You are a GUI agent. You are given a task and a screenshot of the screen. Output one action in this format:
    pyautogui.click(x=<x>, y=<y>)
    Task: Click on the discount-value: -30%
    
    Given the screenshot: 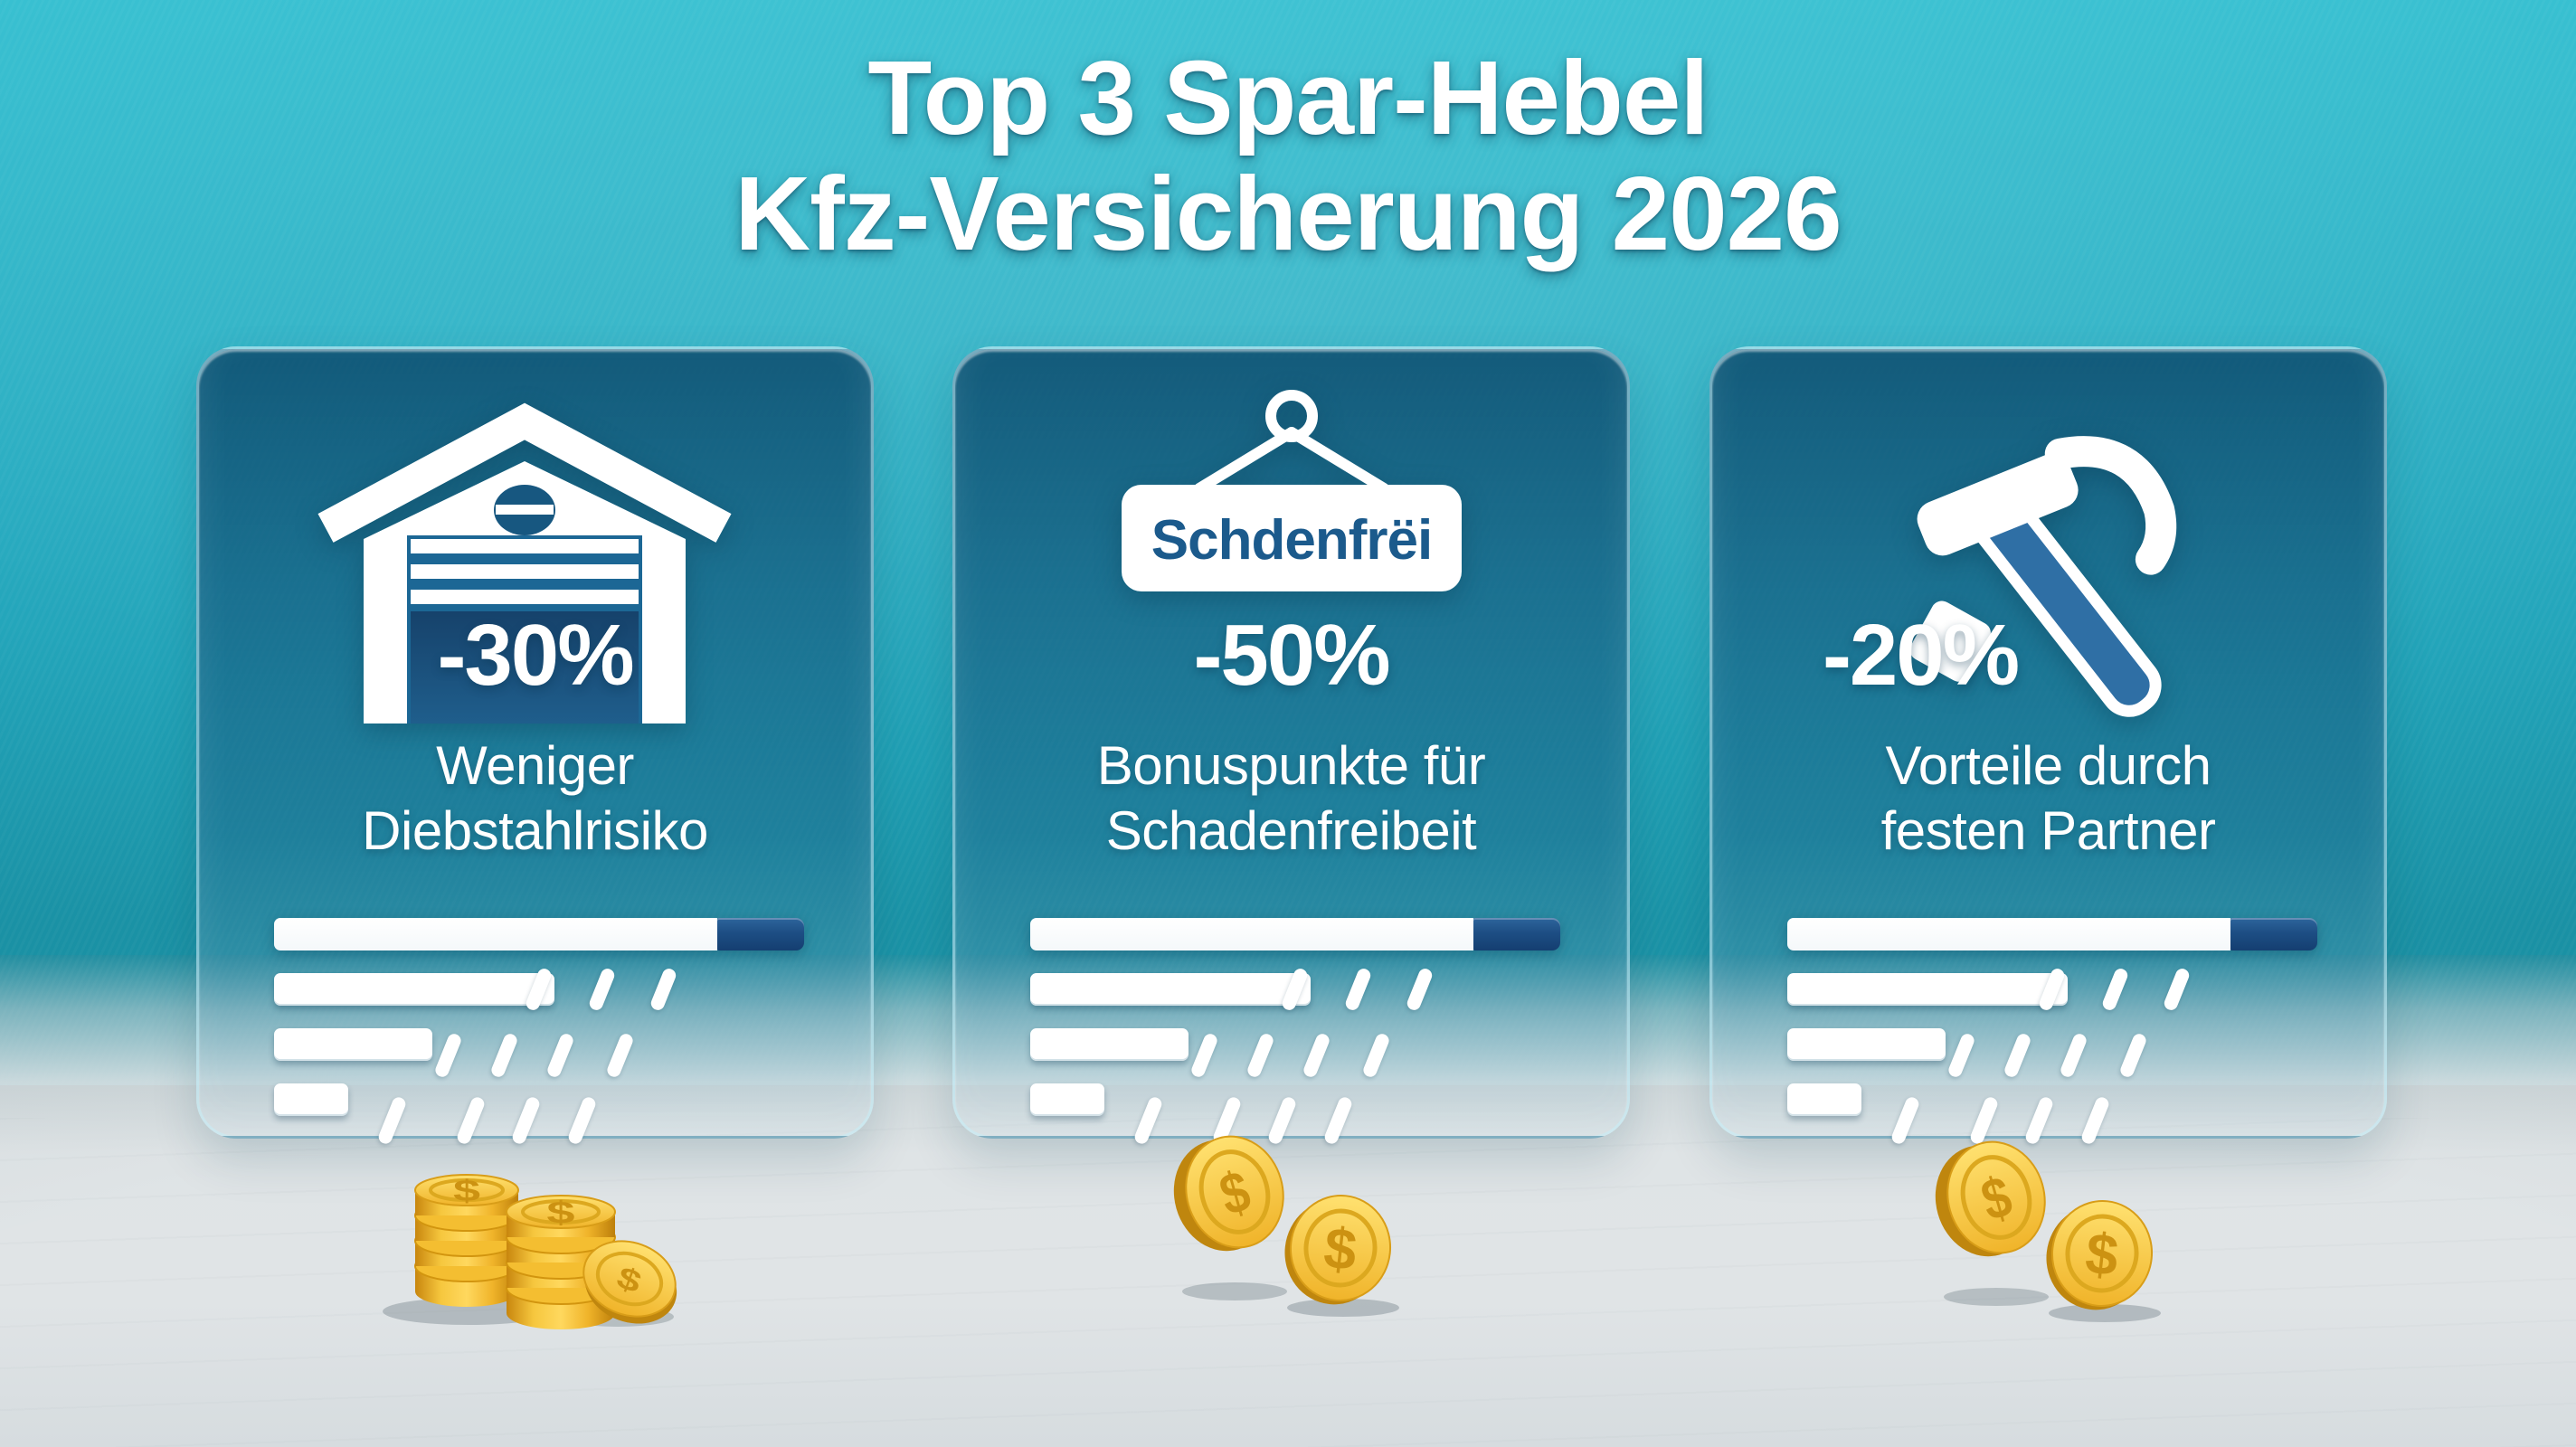 What is the action you would take?
    pyautogui.click(x=535, y=655)
    